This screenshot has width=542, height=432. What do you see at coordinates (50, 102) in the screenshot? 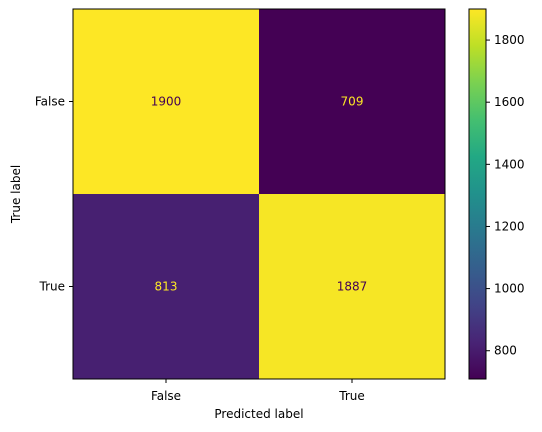
I see `y-tick-label: False` at bounding box center [50, 102].